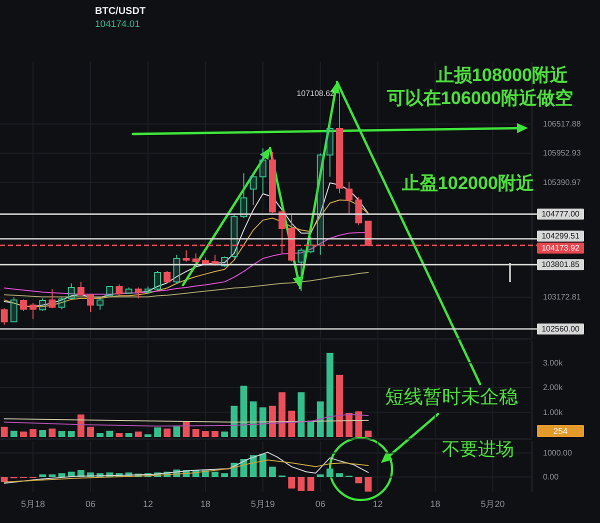 This screenshot has width=600, height=523. Describe the element at coordinates (553, 363) in the screenshot. I see `y-tick-label: 3.00k` at that location.